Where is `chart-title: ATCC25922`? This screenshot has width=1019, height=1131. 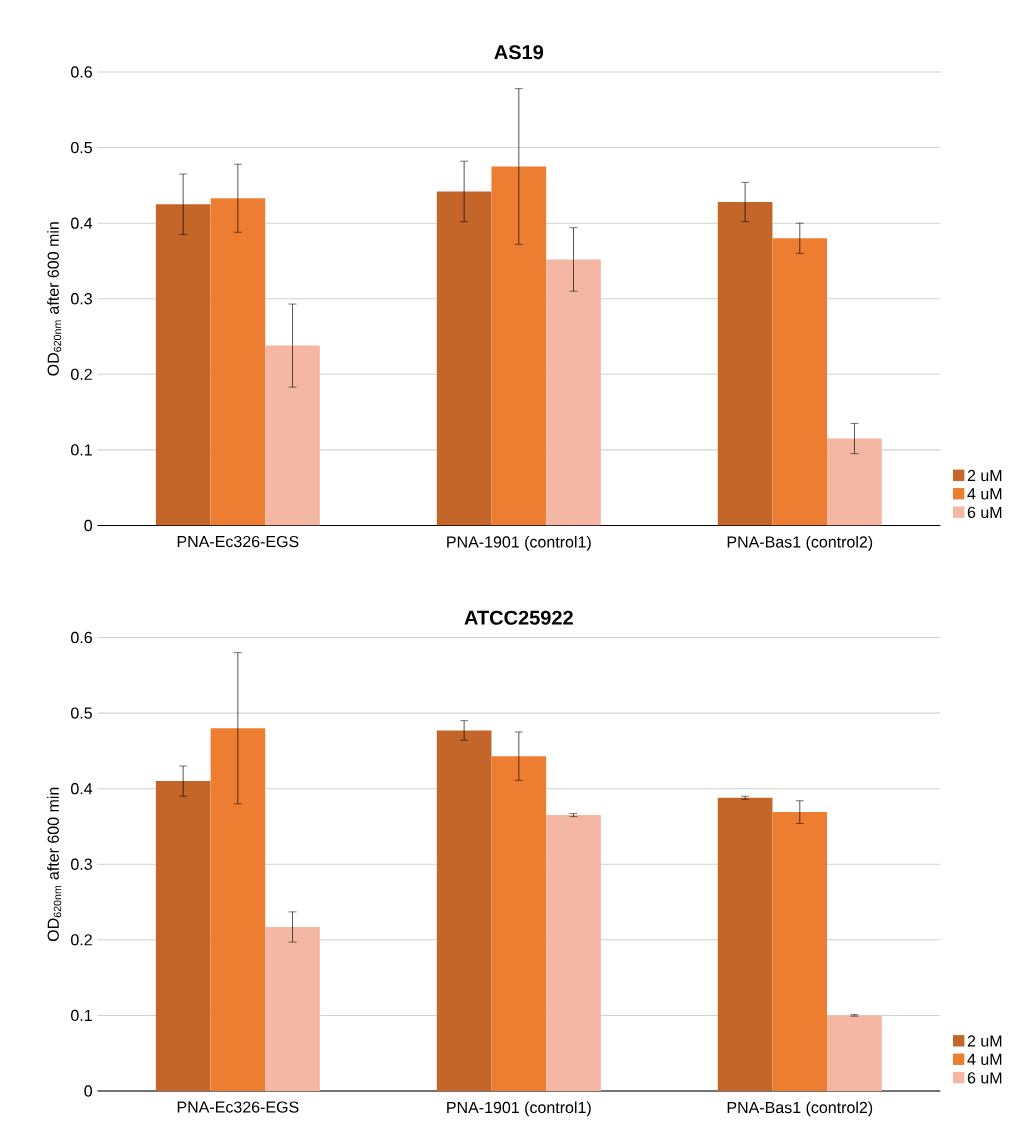 chart-title: ATCC25922 is located at coordinates (518, 617).